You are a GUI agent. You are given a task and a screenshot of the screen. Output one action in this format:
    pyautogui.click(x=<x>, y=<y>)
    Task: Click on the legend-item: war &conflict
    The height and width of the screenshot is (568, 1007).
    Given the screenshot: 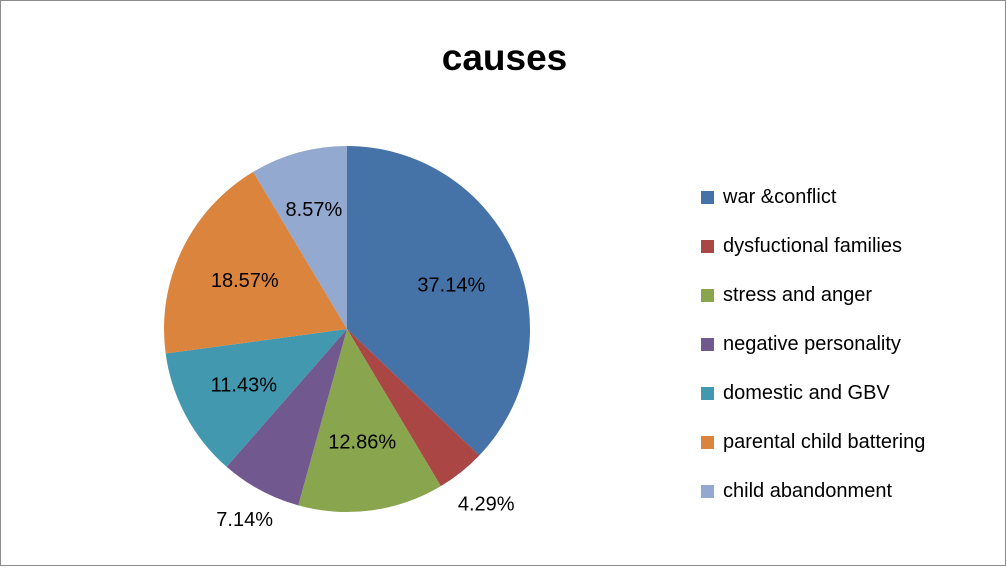 What is the action you would take?
    pyautogui.click(x=813, y=197)
    